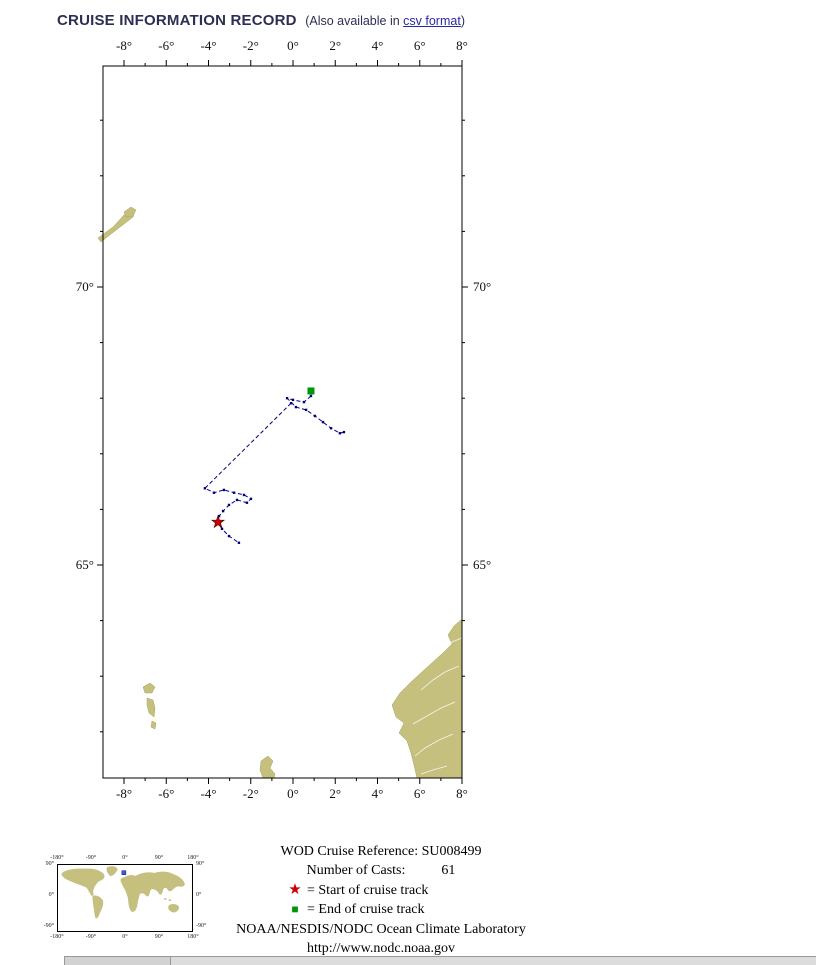 This screenshot has width=816, height=965. Describe the element at coordinates (250, 45) in the screenshot. I see `x-axis-label-top: -2°` at that location.